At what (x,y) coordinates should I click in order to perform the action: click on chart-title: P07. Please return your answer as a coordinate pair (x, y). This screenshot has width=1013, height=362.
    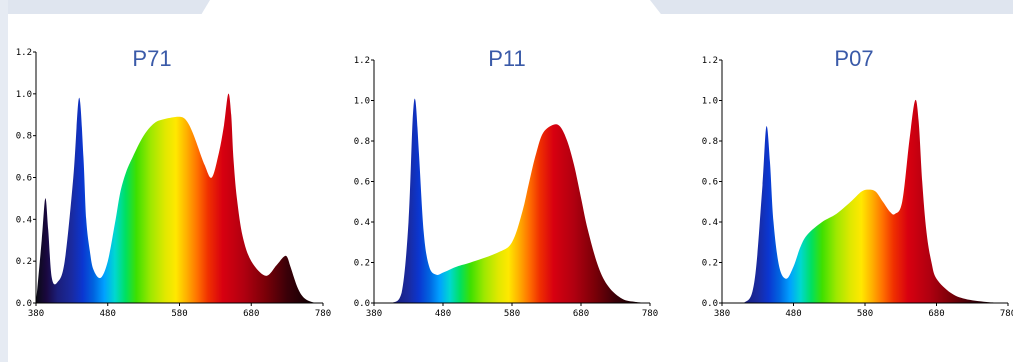
    Looking at the image, I should click on (853, 58).